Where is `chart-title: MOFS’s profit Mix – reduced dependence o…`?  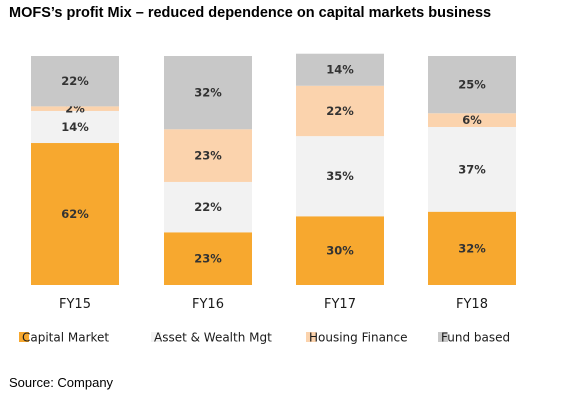
chart-title: MOFS’s profit Mix – reduced dependence o… is located at coordinates (250, 13).